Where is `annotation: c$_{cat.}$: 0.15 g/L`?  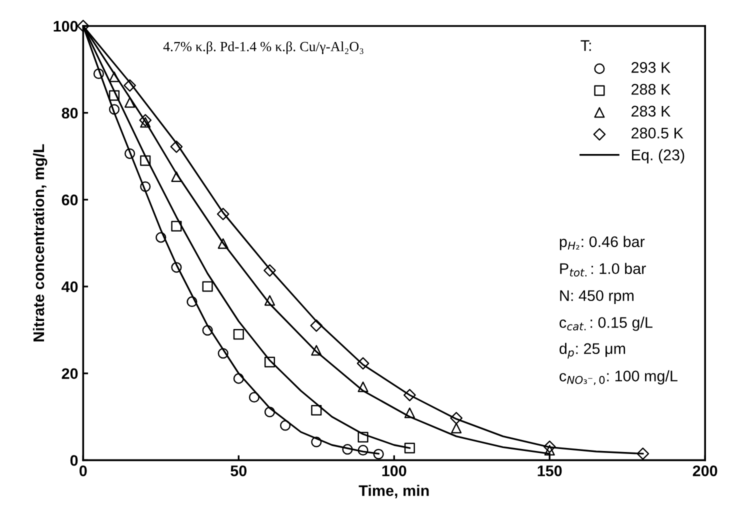 annotation: c$_{cat.}$: 0.15 g/L is located at coordinates (606, 323).